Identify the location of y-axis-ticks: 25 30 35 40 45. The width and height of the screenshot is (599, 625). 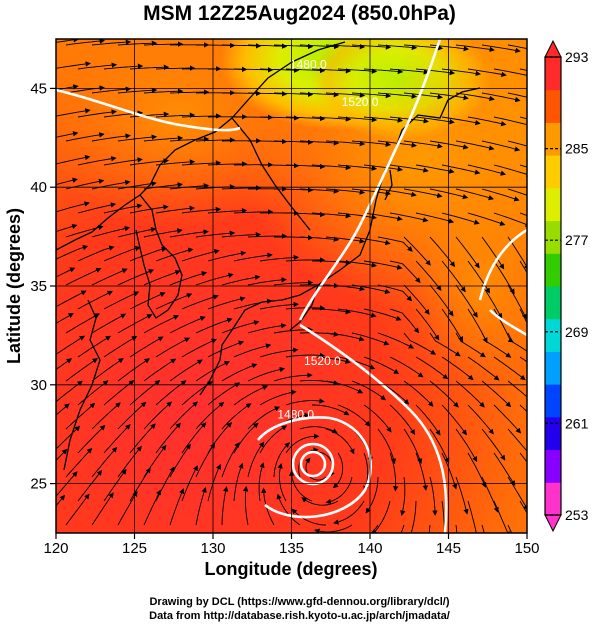
(43, 286).